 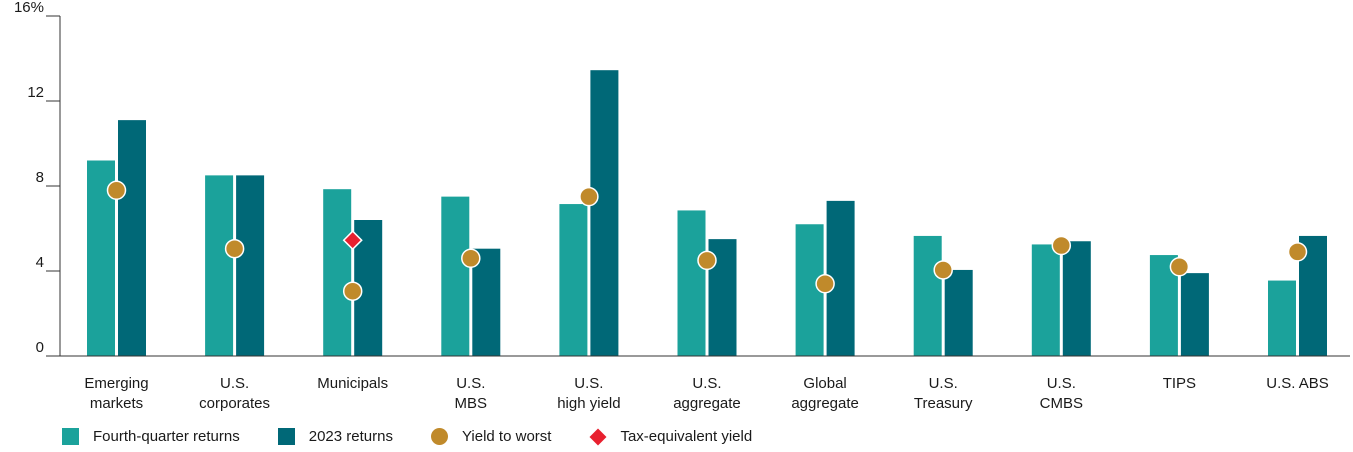 What do you see at coordinates (350, 436) in the screenshot?
I see `legend-label-2023-returns: 2023 returns` at bounding box center [350, 436].